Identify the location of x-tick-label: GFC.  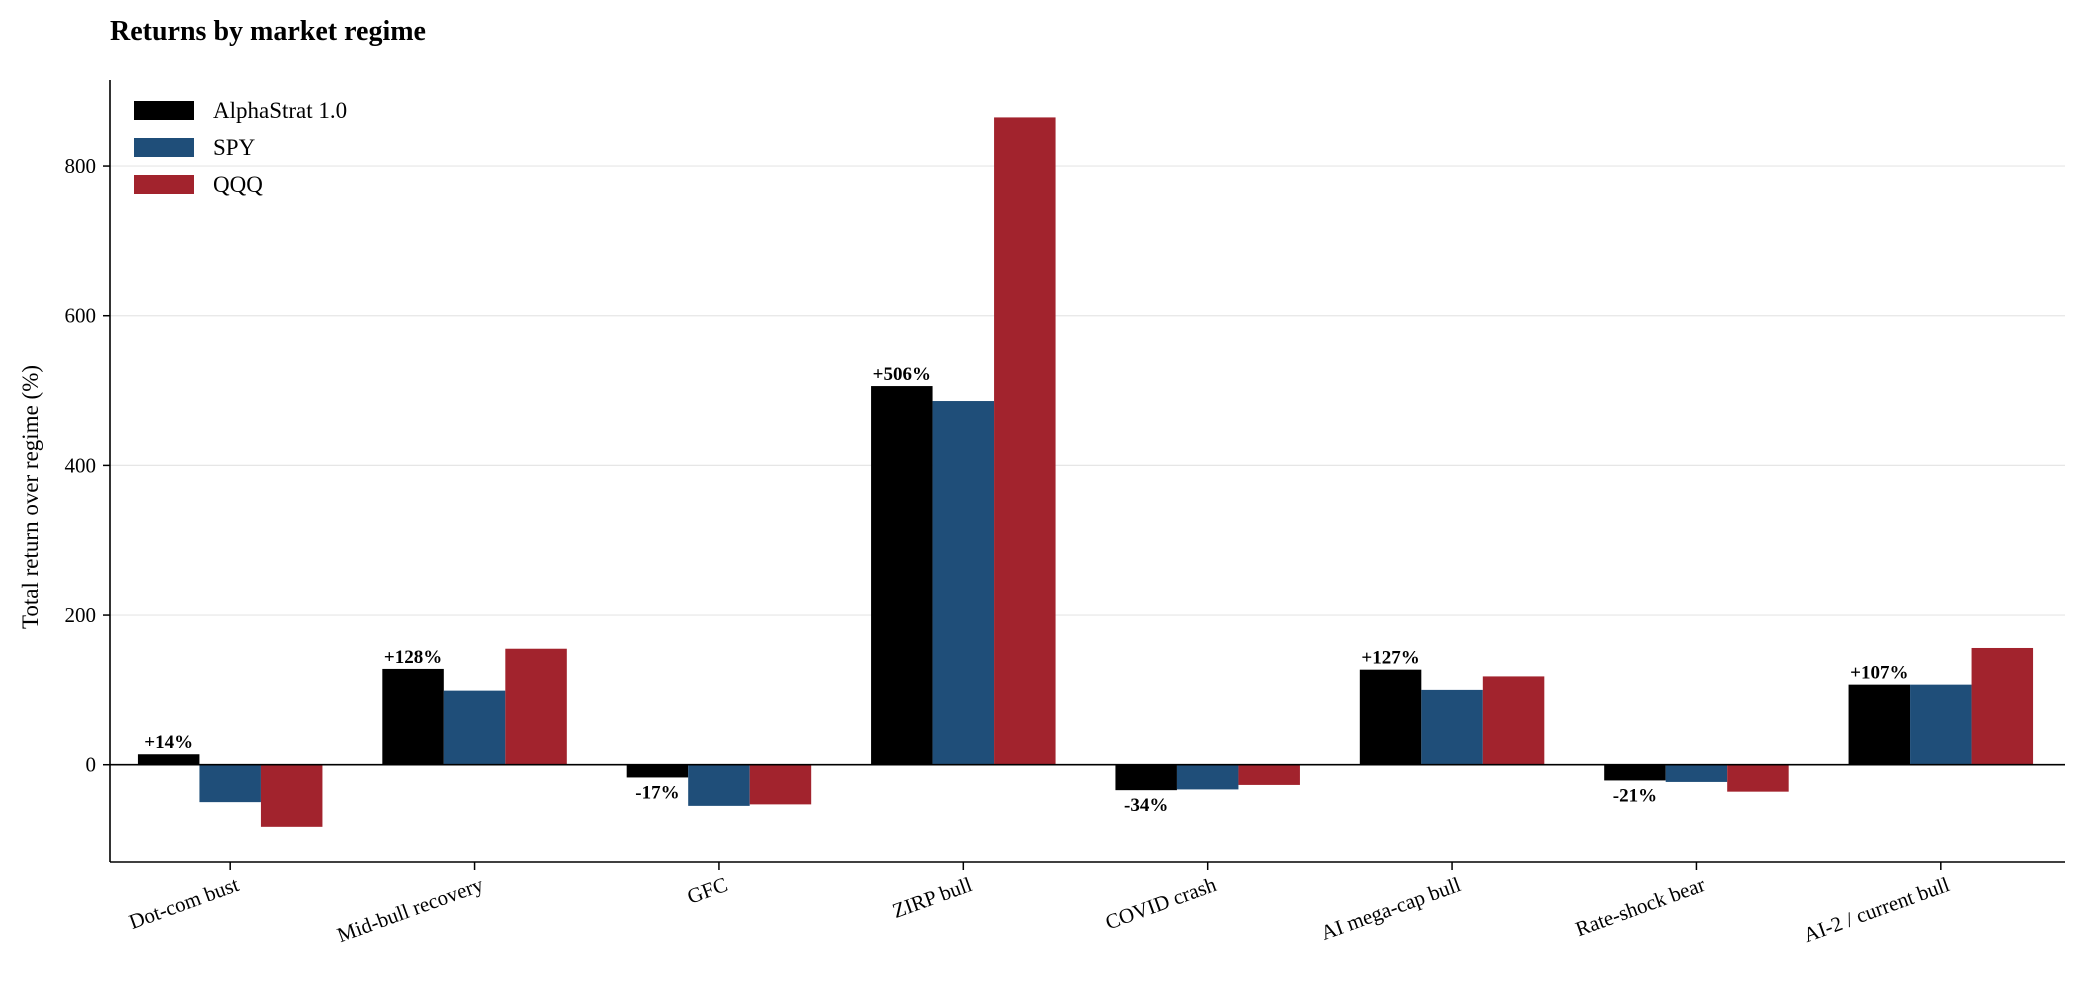
(707, 890).